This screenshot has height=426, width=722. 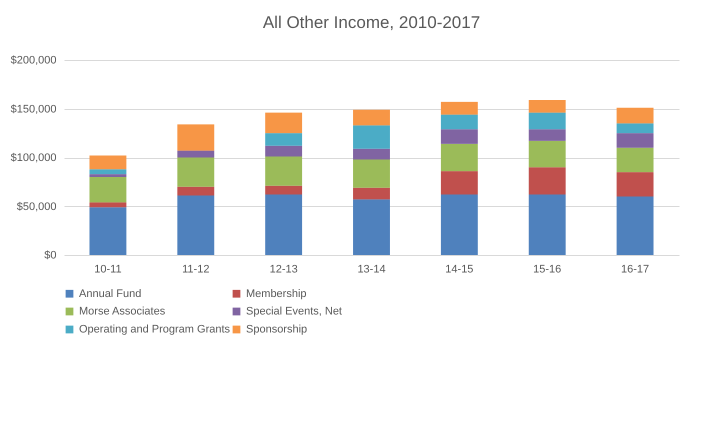 What do you see at coordinates (371, 22) in the screenshot?
I see `chart-title: All Other Income, 2010-2017` at bounding box center [371, 22].